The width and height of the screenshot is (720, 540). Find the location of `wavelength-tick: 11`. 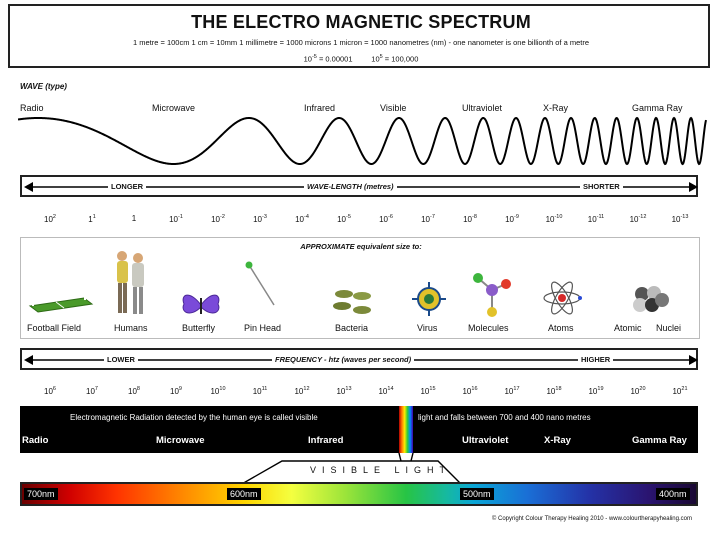

wavelength-tick: 11 is located at coordinates (92, 219).